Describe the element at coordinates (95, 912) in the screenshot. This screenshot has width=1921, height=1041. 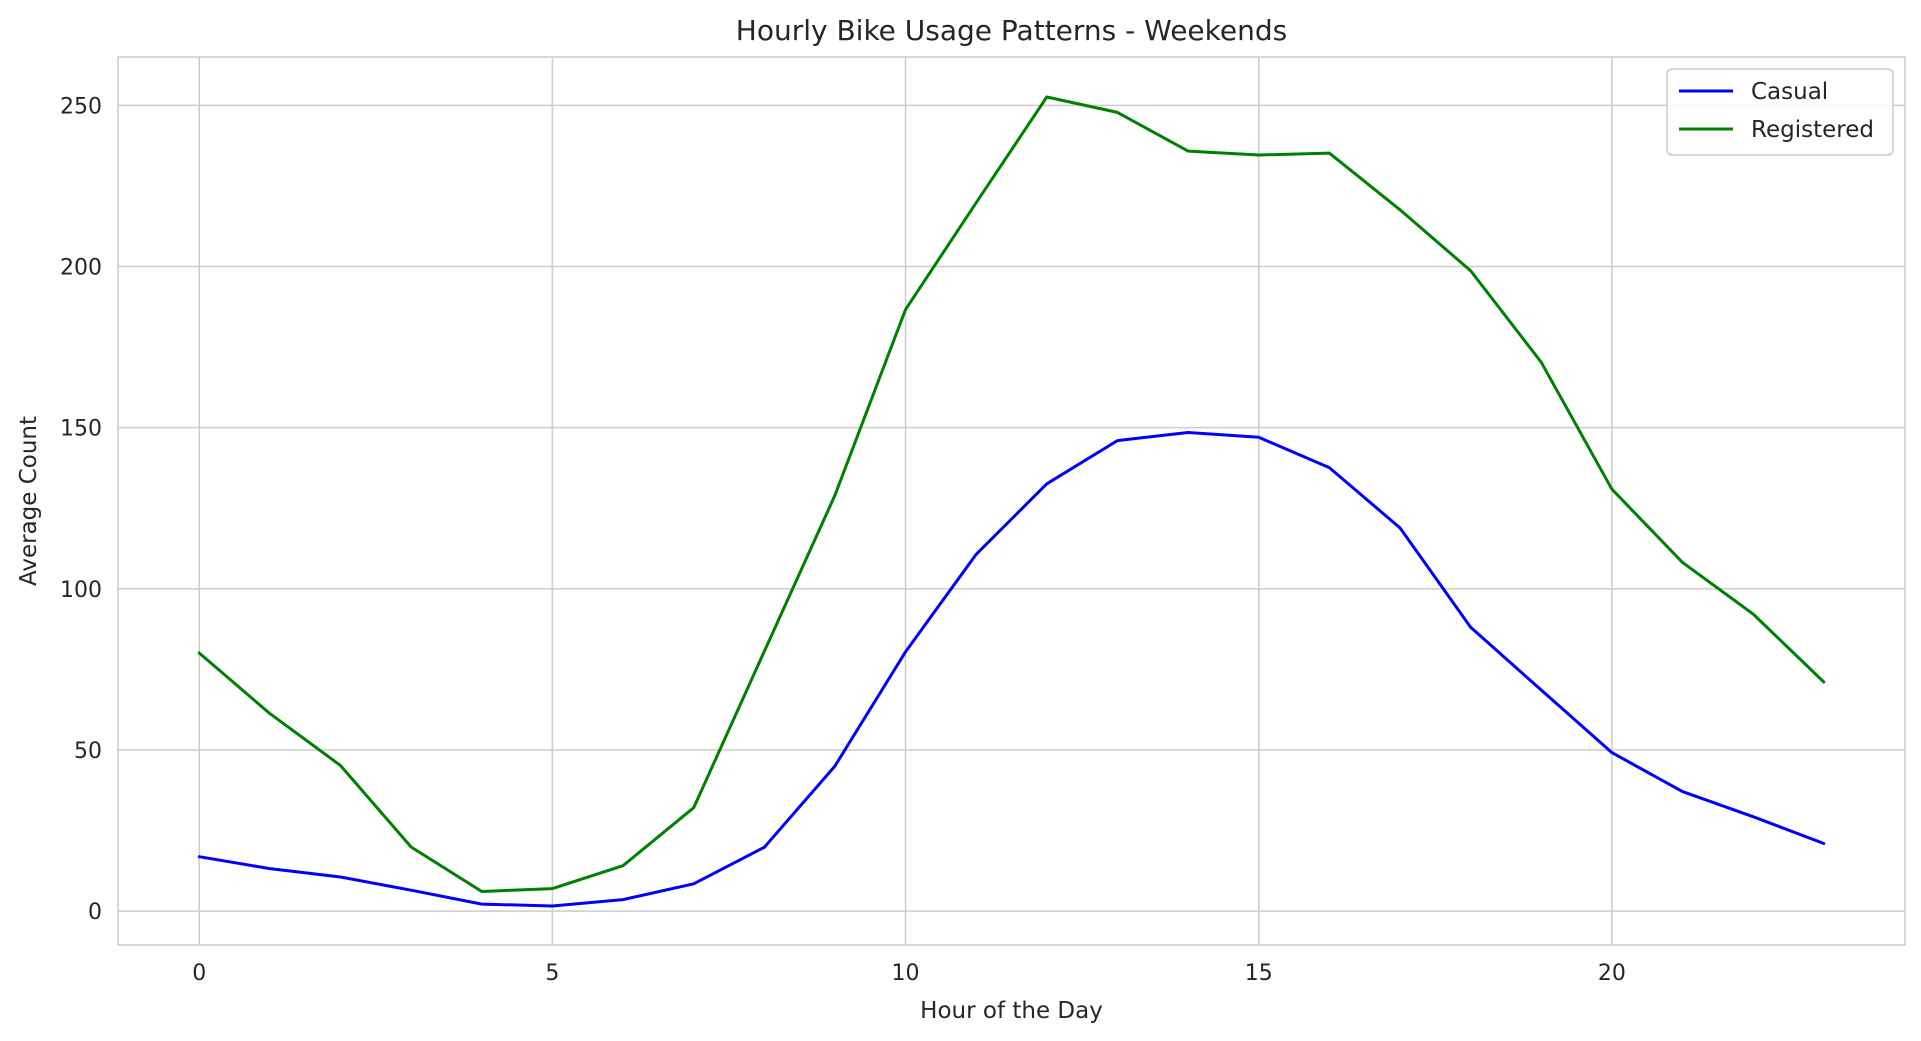
I see `y-tick-label: 0` at that location.